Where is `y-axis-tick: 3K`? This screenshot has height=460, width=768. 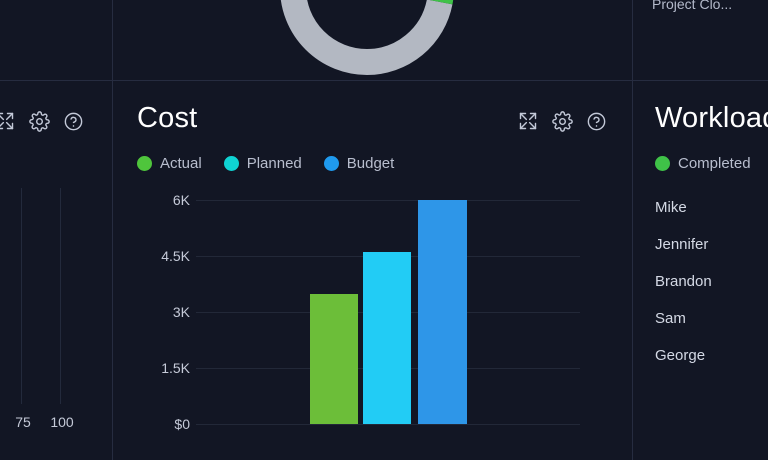
y-axis-tick: 3K is located at coordinates (181, 312).